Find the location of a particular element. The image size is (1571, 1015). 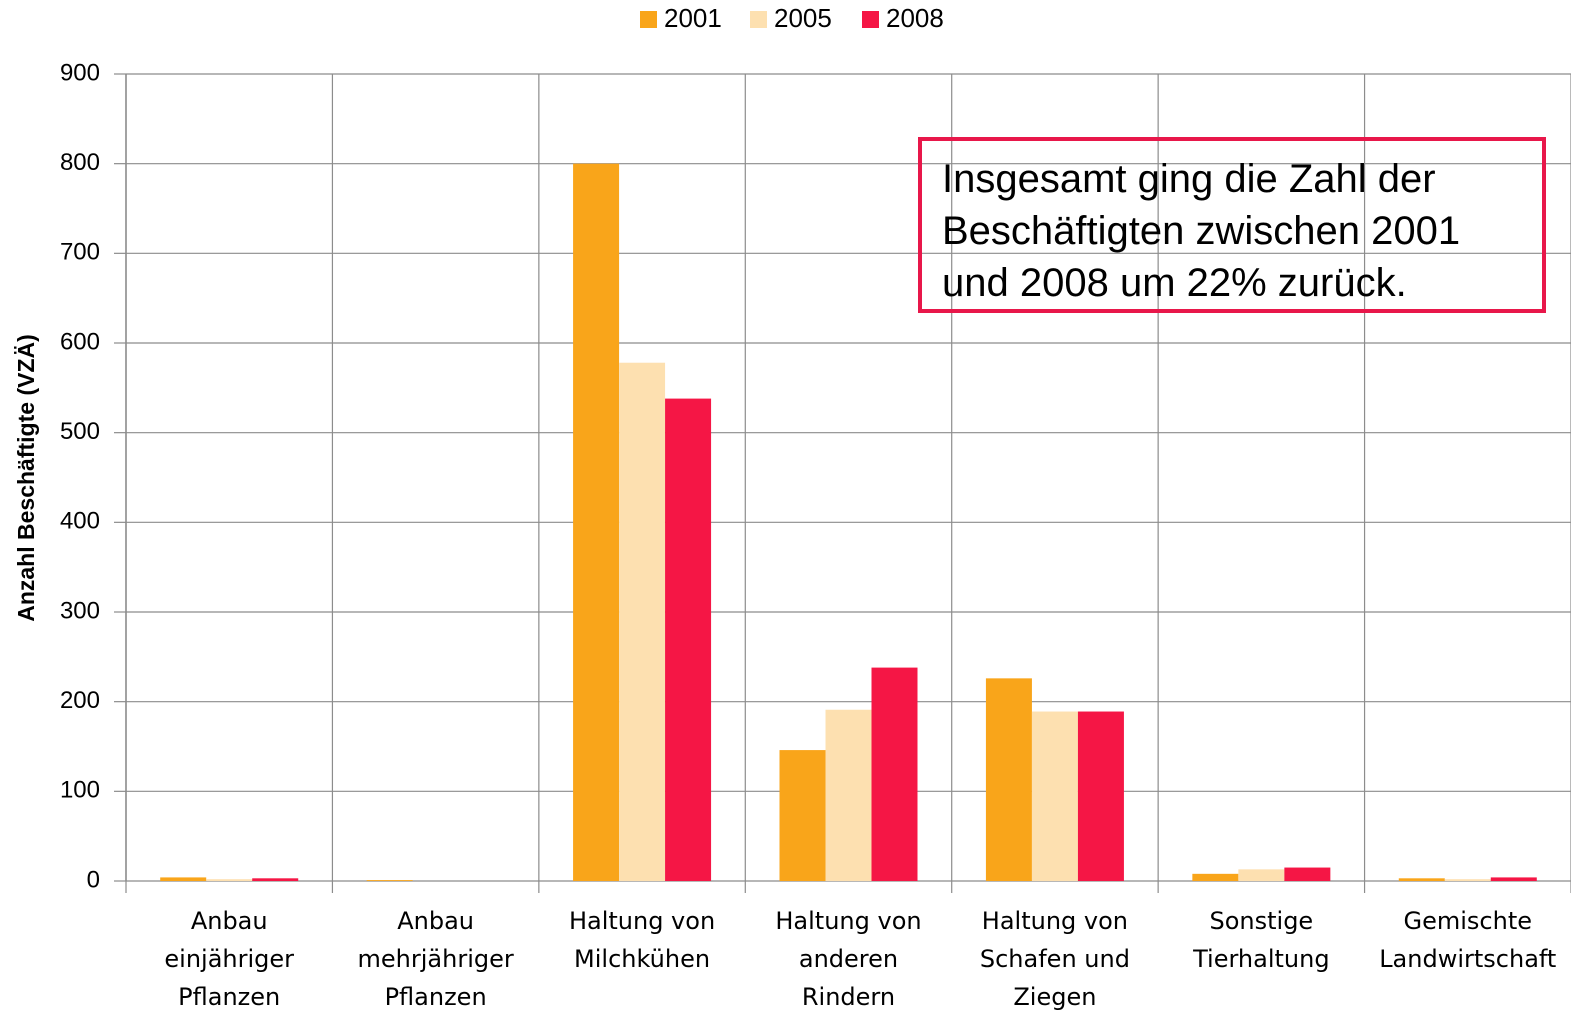

x-tick-label: Anbau mehrjähriger Pflanzen is located at coordinates (435, 959).